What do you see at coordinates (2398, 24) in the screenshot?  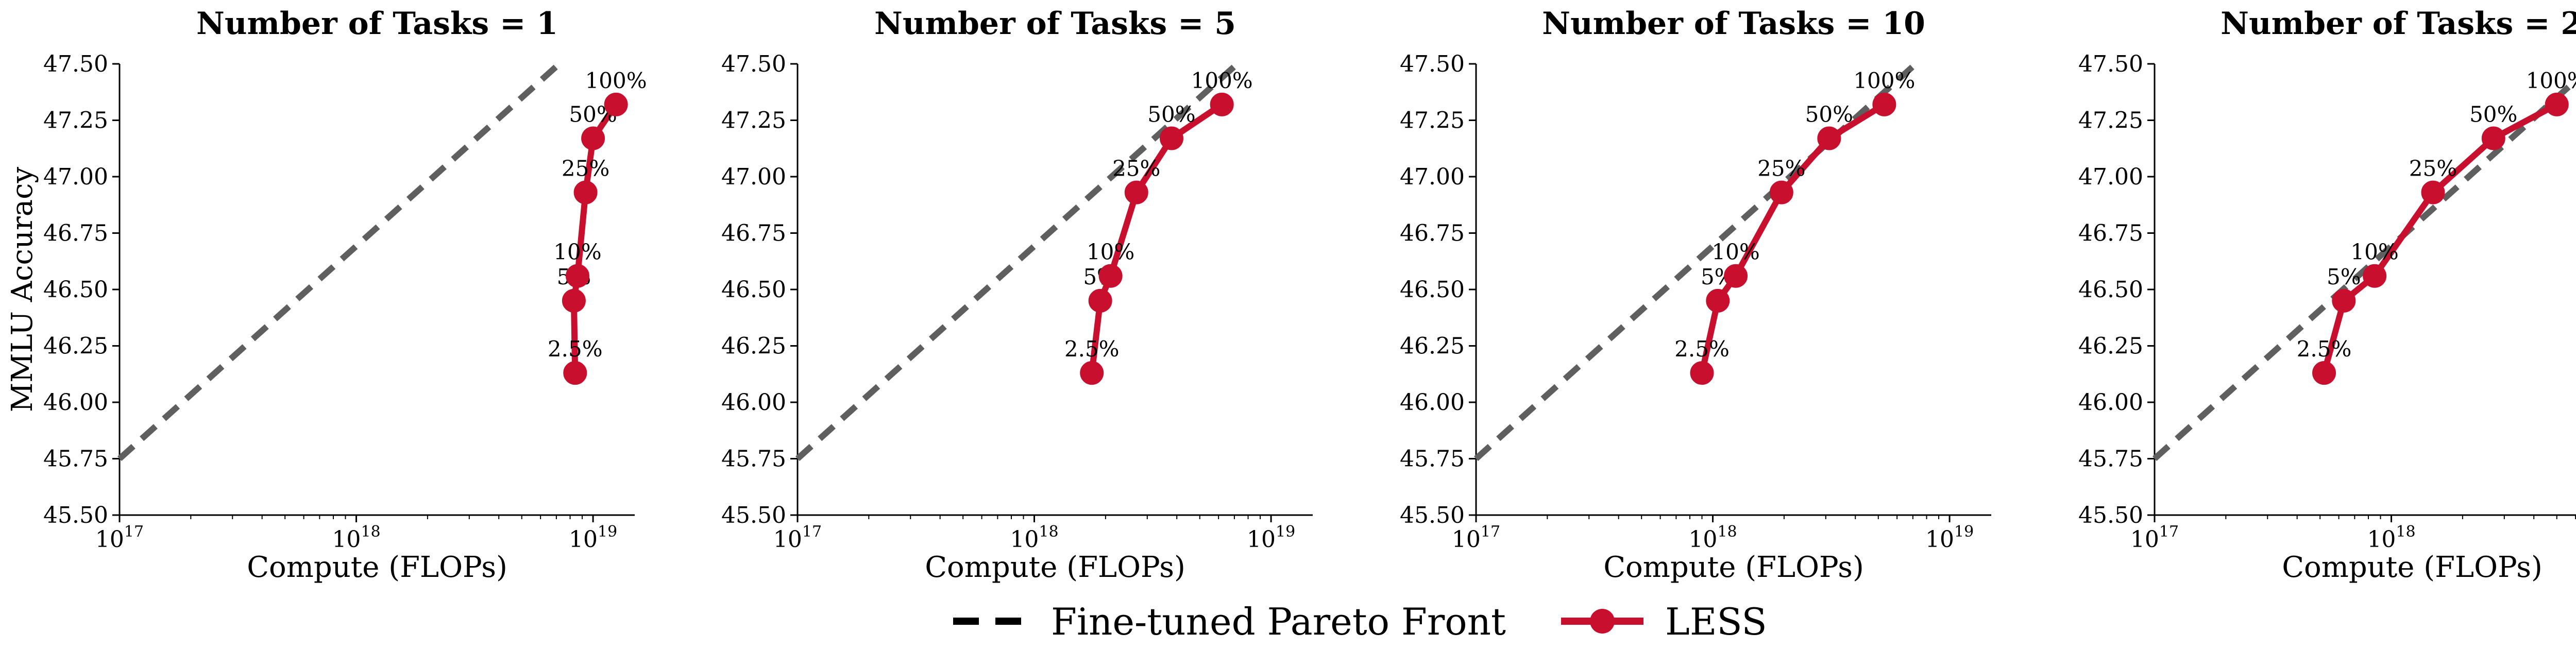 I see `chart-title: Number of Tasks = 20` at bounding box center [2398, 24].